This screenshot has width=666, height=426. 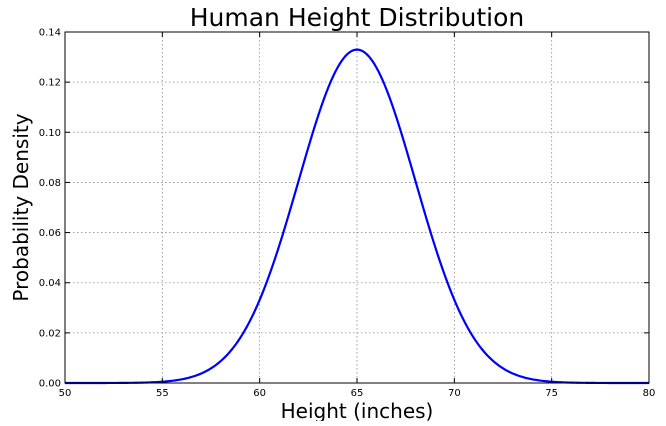 I want to click on x-tick-label: 75, so click(x=551, y=393).